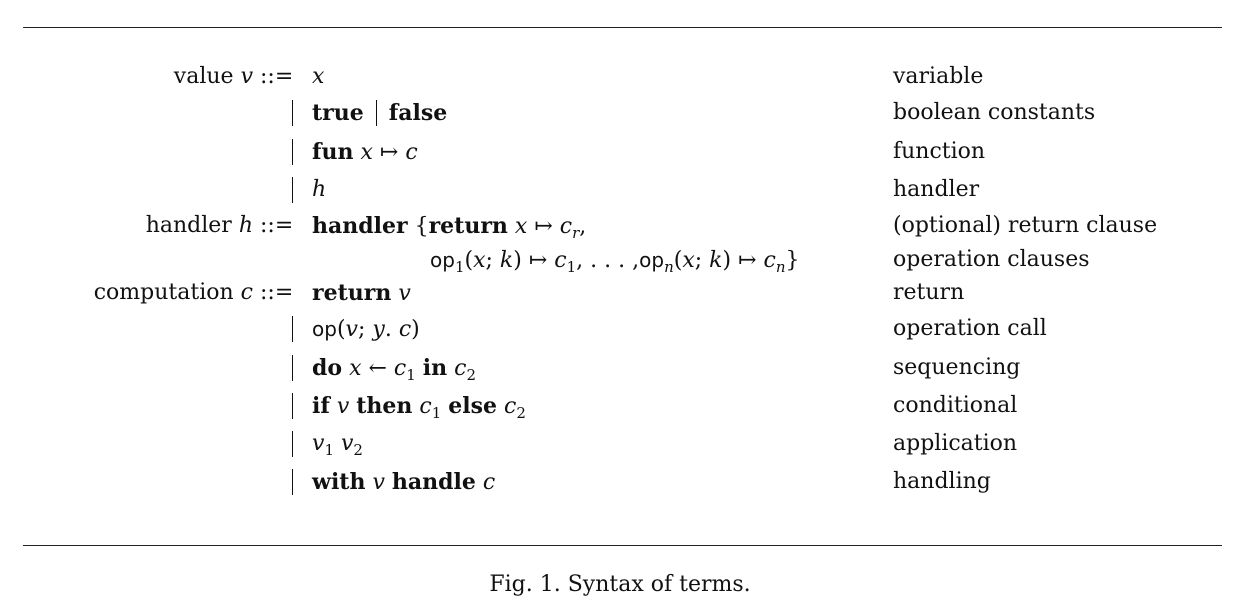  Describe the element at coordinates (378, 329) in the screenshot. I see `variable-y: y` at that location.